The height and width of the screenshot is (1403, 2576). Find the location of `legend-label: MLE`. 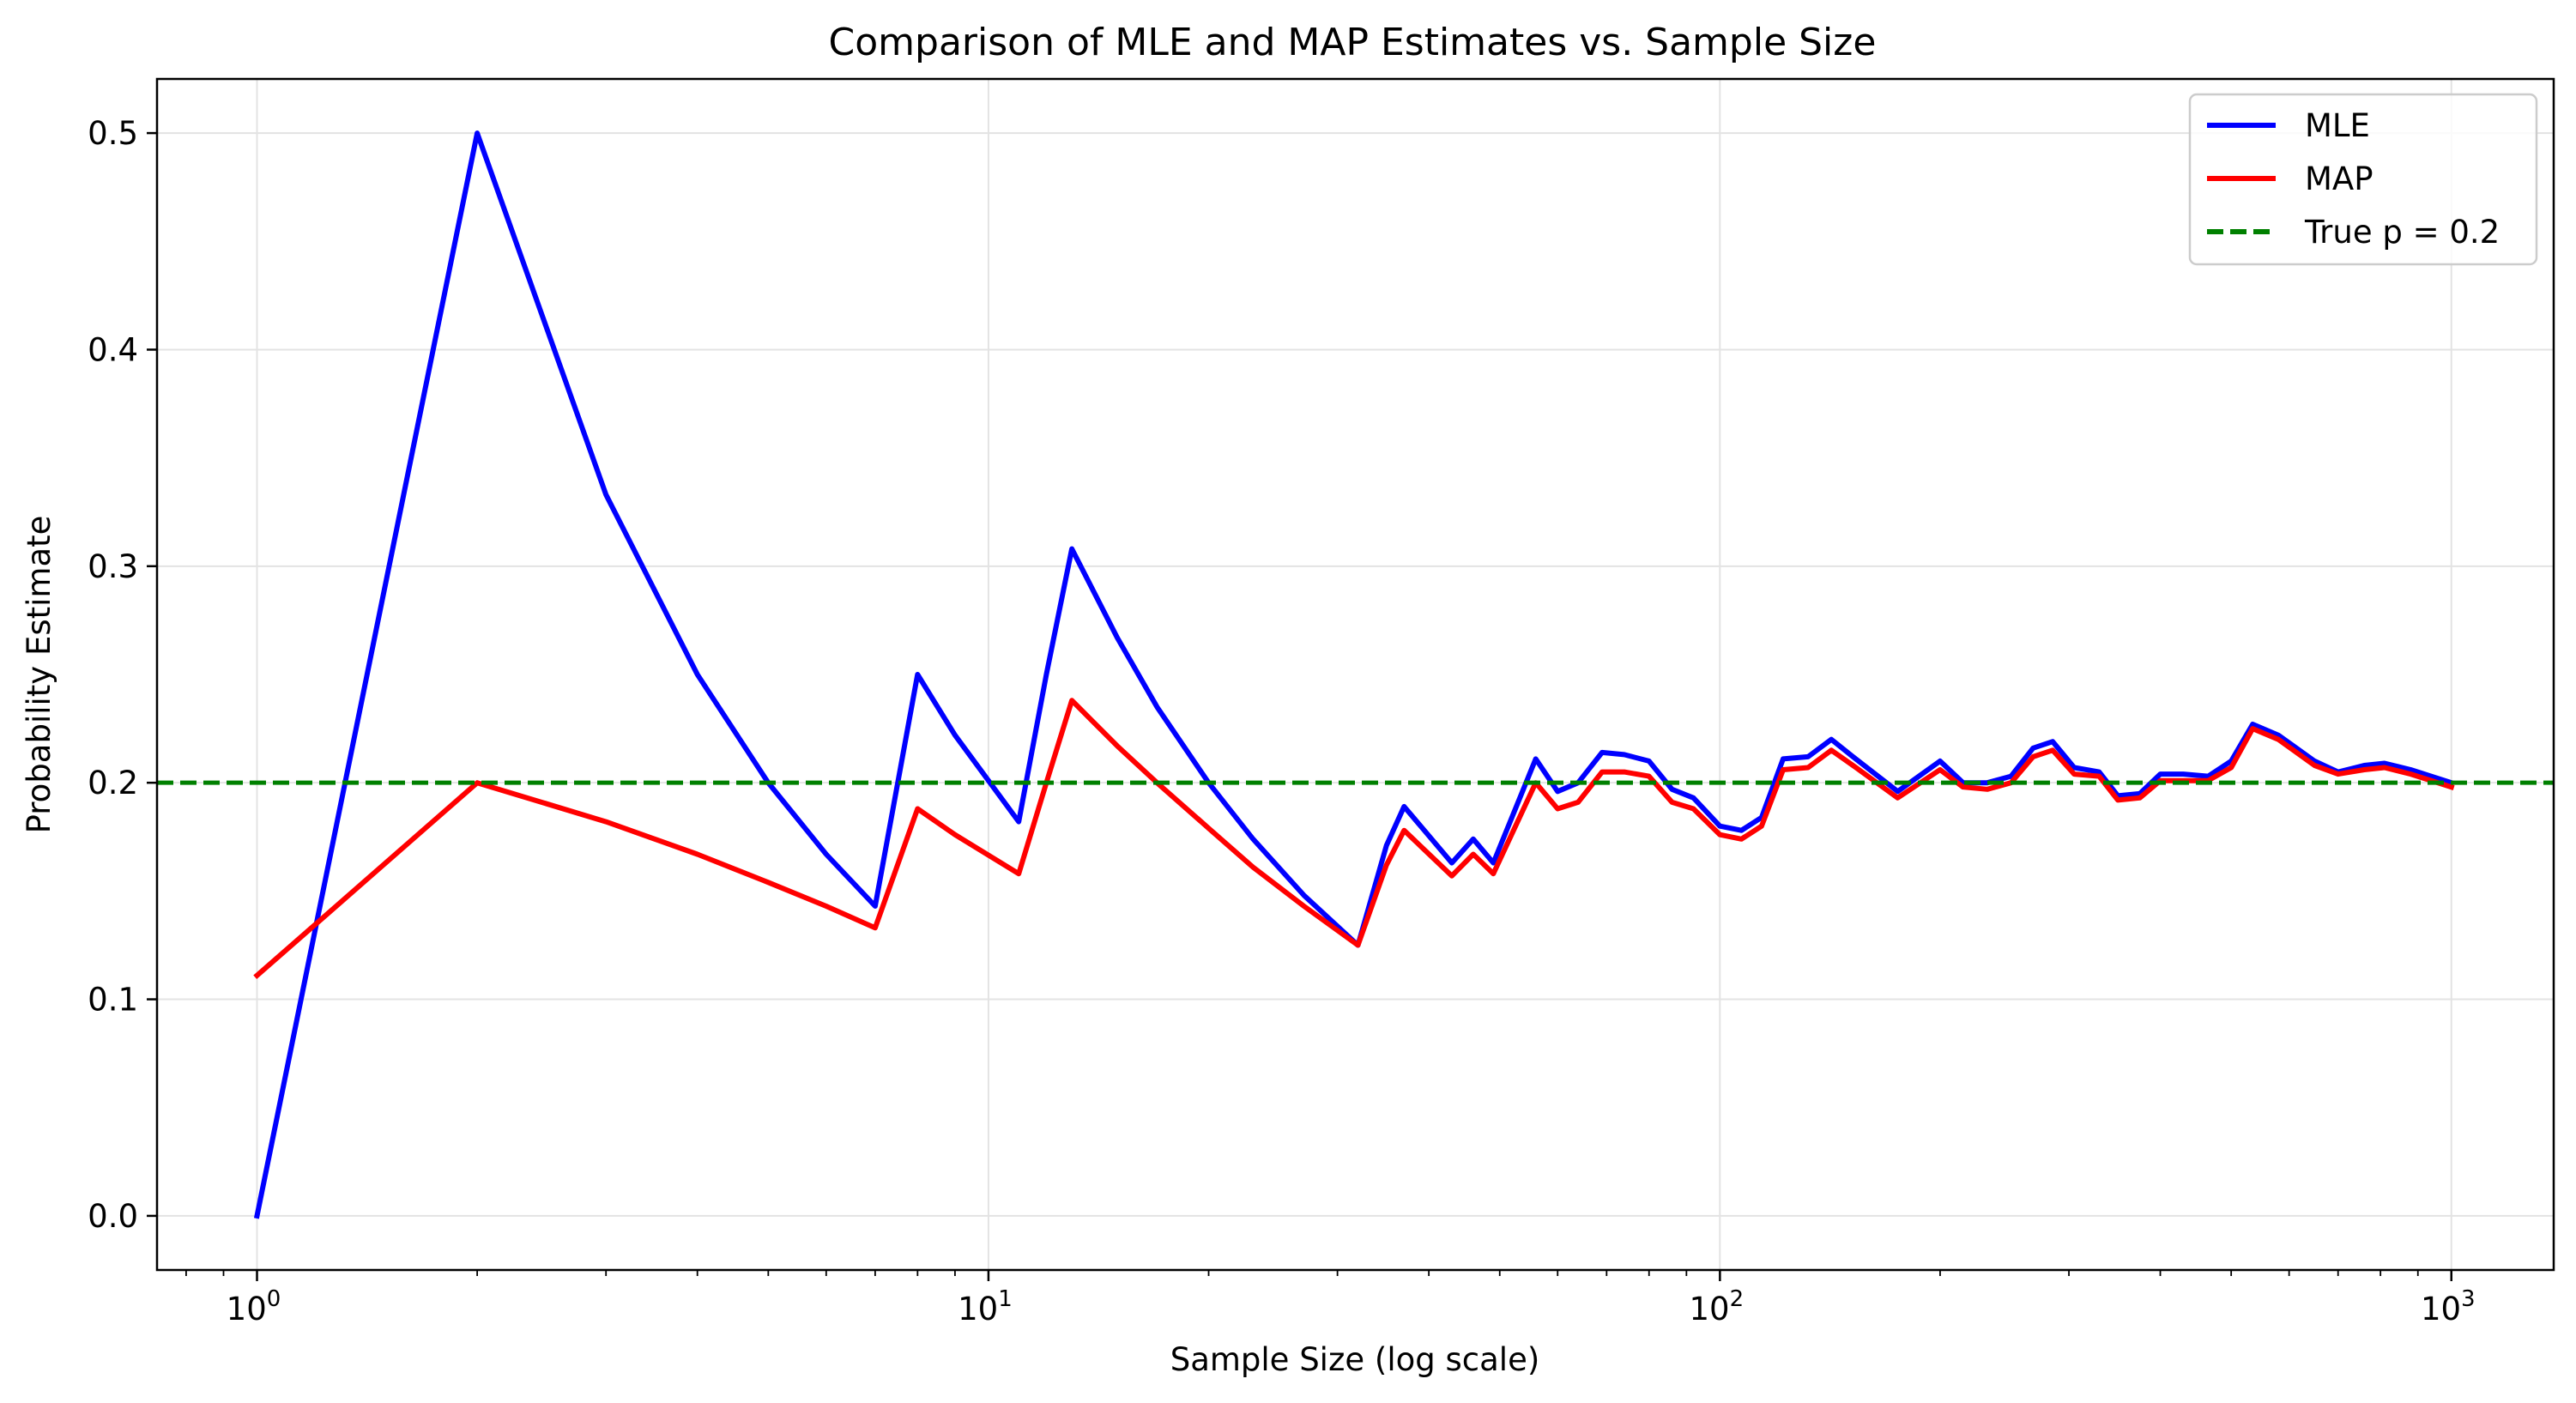

legend-label: MLE is located at coordinates (2337, 125).